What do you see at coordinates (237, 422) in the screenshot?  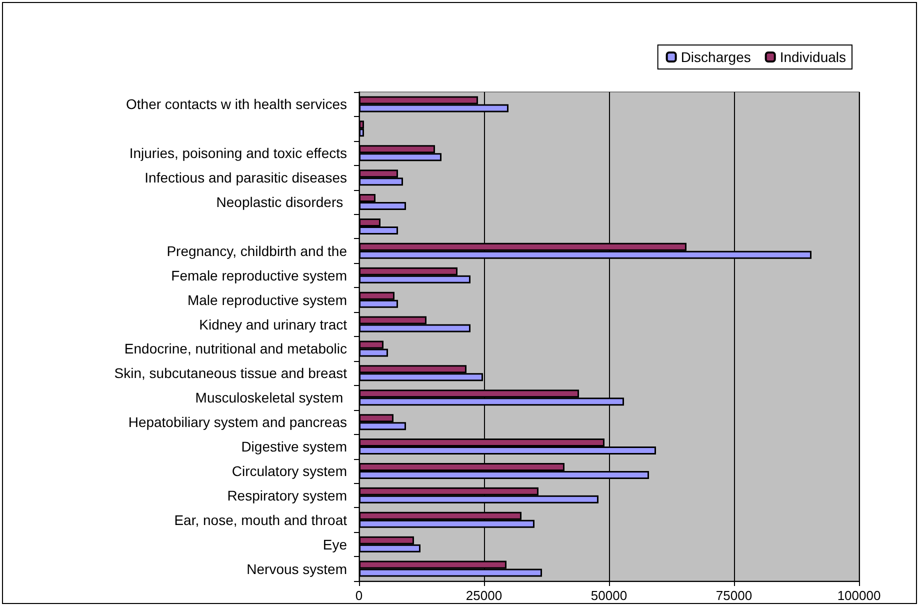 I see `y-tick-label: Hepatobiliary system and pancreas` at bounding box center [237, 422].